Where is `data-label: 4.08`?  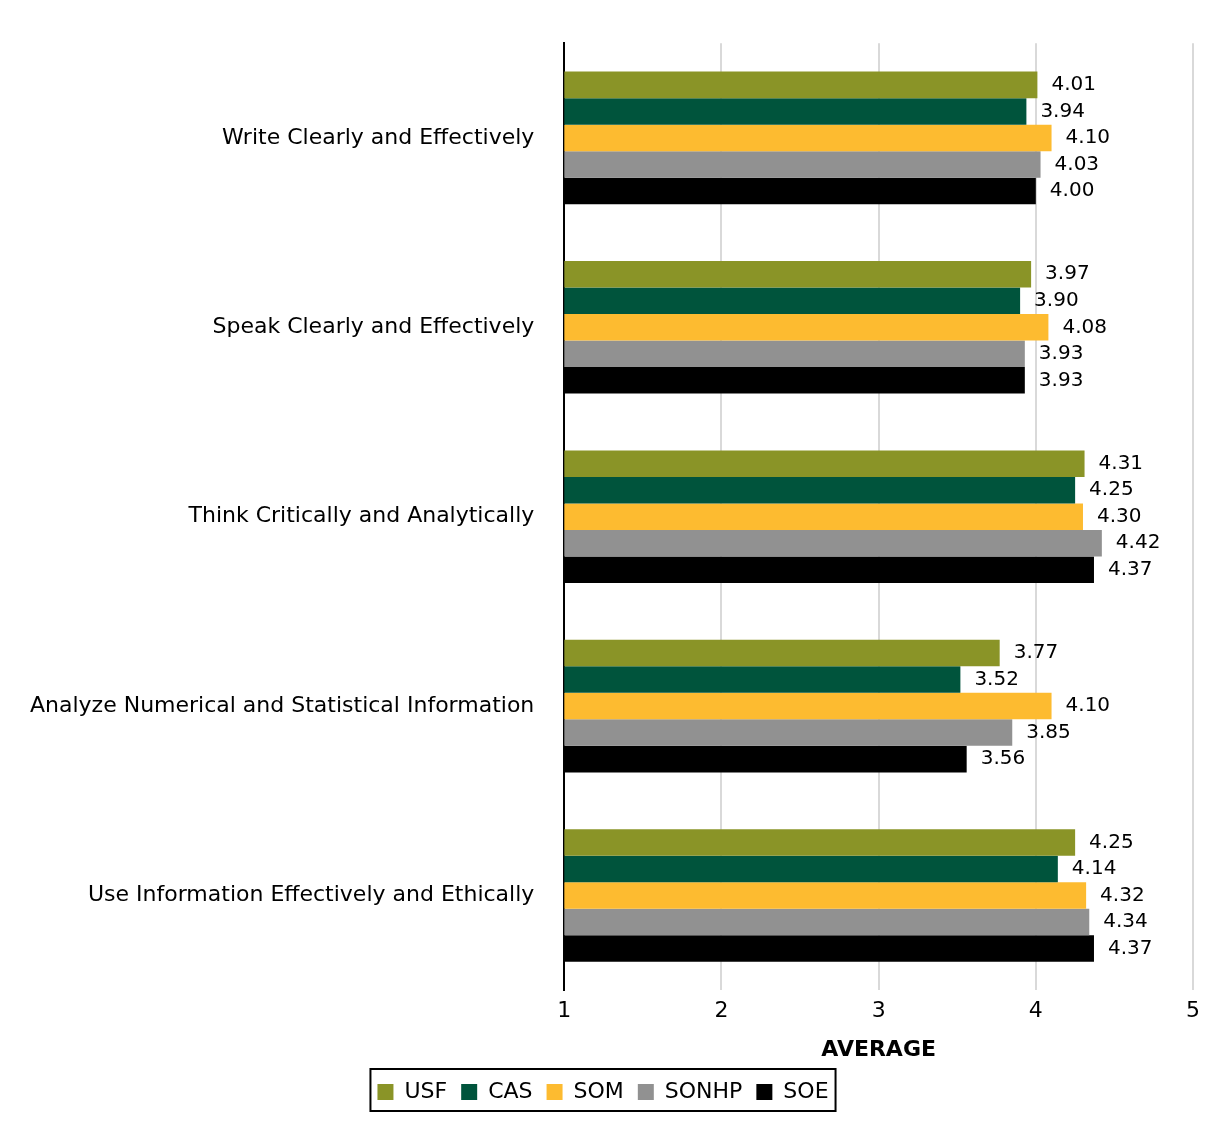 data-label: 4.08 is located at coordinates (1084, 325).